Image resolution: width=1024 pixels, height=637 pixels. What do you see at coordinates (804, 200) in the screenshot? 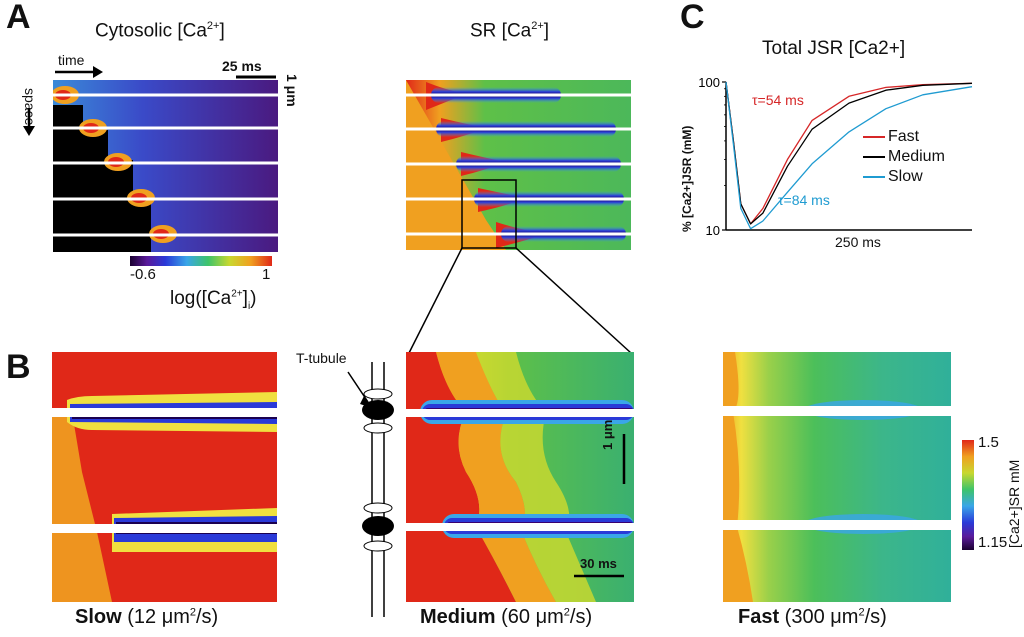
I see `tau-slow-label: τ=84 ms` at bounding box center [804, 200].